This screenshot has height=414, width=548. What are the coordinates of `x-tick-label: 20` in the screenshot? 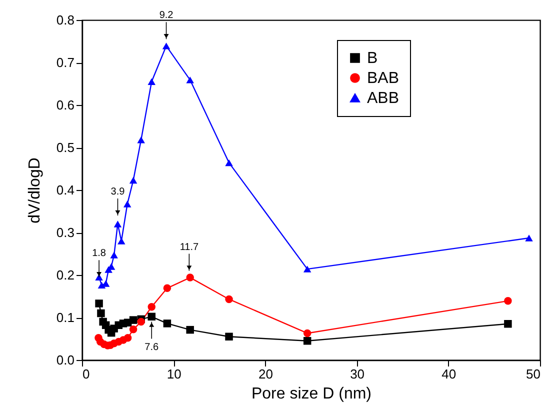 It's located at (265, 374).